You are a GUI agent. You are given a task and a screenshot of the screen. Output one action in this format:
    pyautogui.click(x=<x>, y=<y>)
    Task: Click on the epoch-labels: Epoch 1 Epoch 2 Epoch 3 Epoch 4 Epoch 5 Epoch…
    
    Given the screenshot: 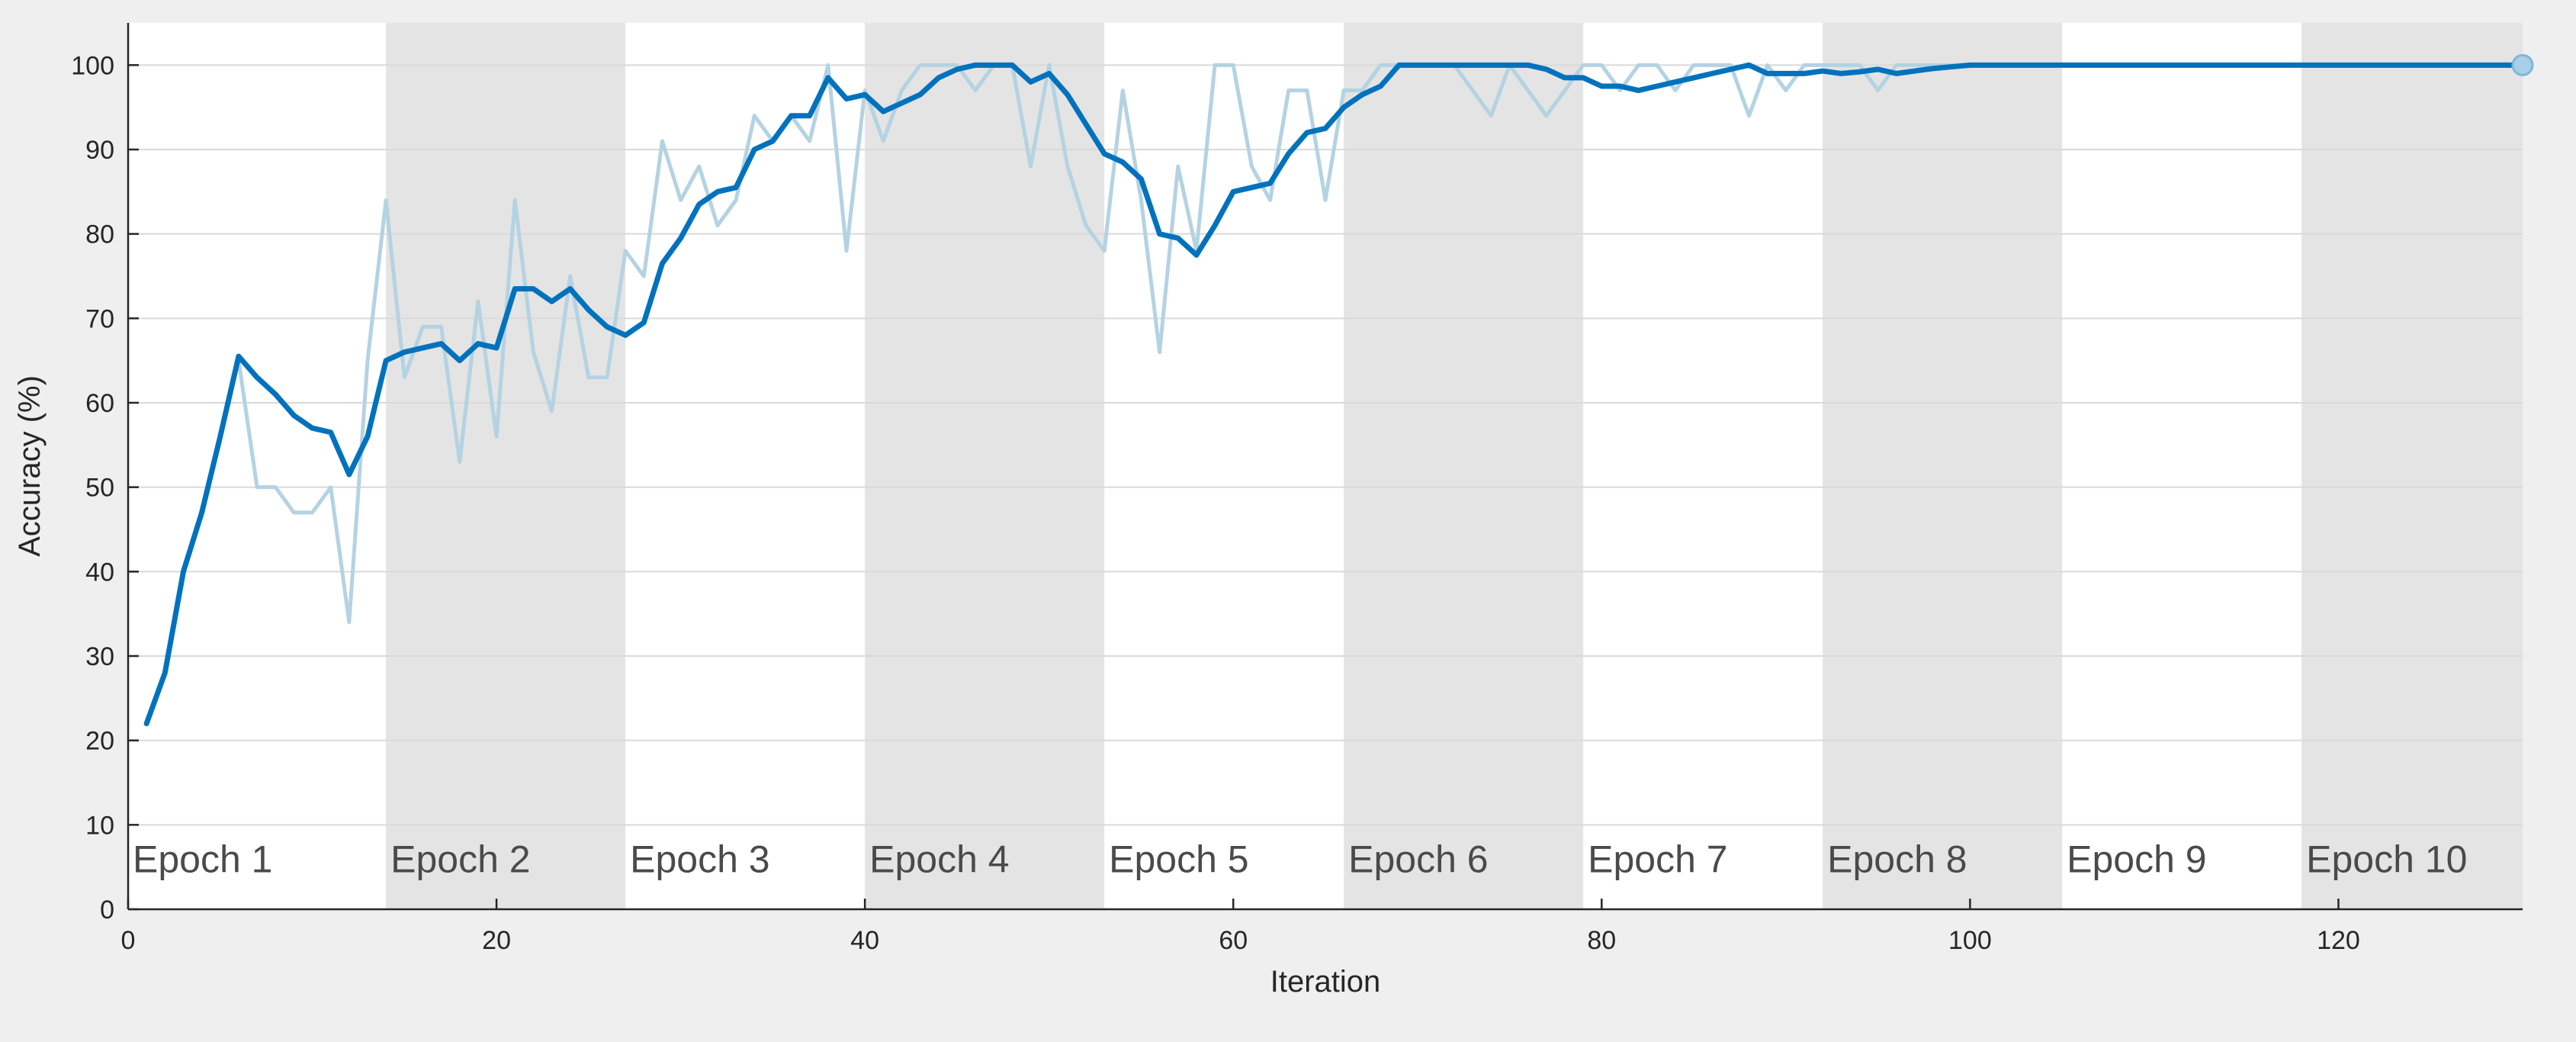 What is the action you would take?
    pyautogui.click(x=1300, y=859)
    